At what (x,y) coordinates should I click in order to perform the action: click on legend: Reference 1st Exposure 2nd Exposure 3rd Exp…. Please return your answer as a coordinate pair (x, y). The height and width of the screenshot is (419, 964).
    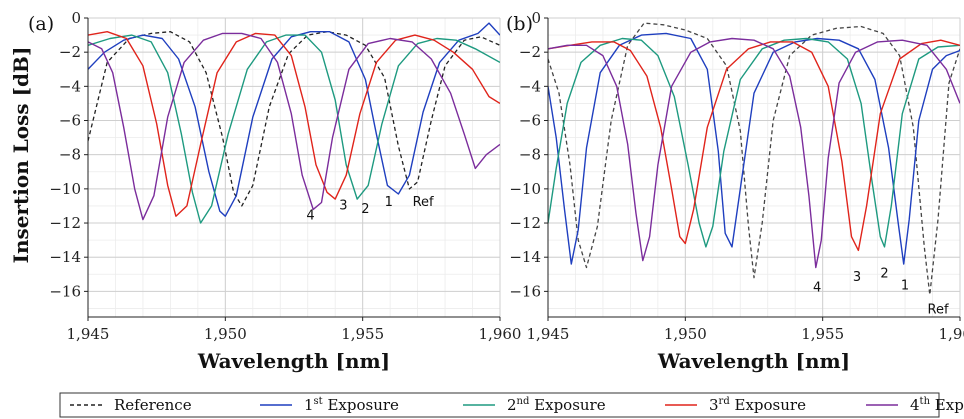
    Looking at the image, I should click on (511, 405).